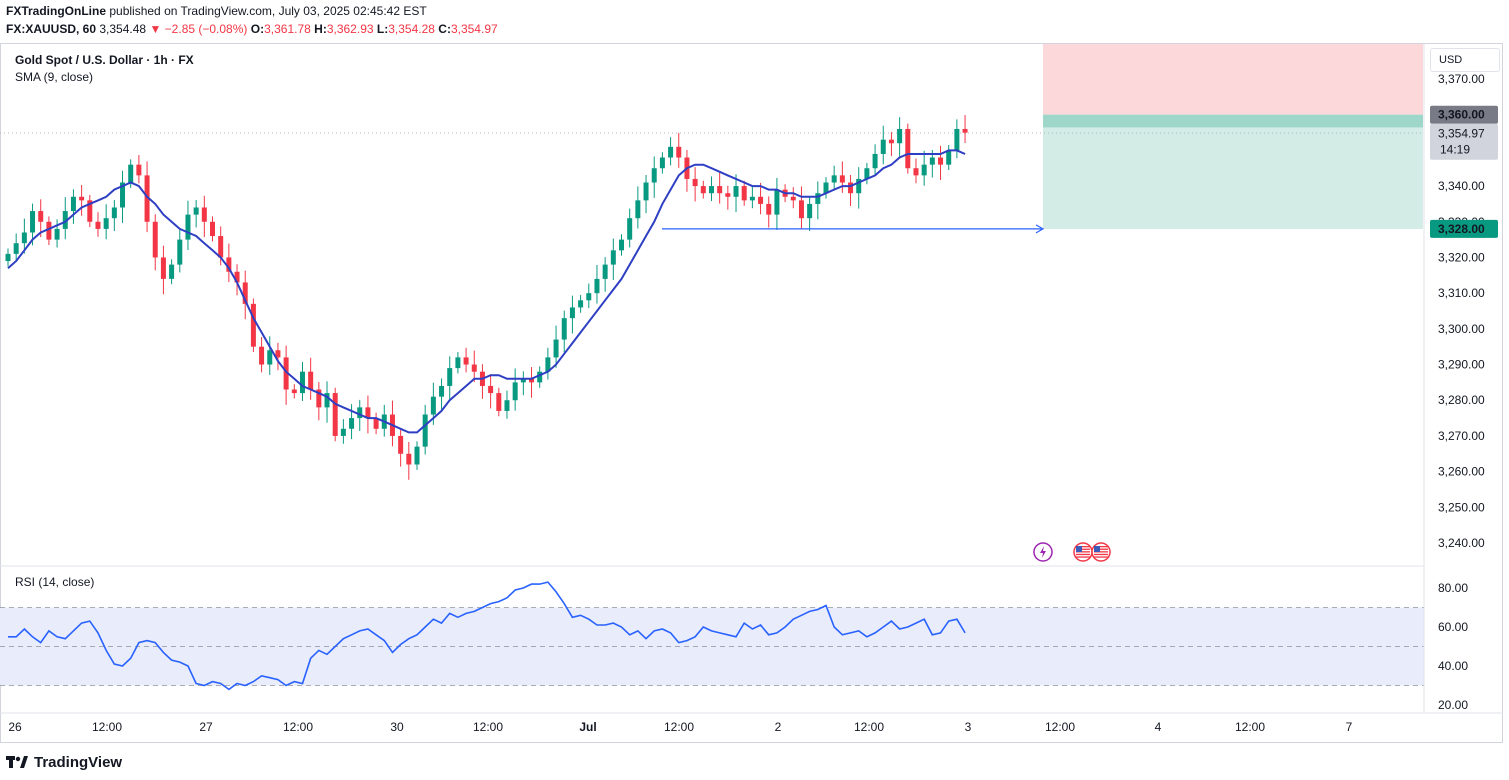  I want to click on footer-brand-text: TradingView, so click(78, 762).